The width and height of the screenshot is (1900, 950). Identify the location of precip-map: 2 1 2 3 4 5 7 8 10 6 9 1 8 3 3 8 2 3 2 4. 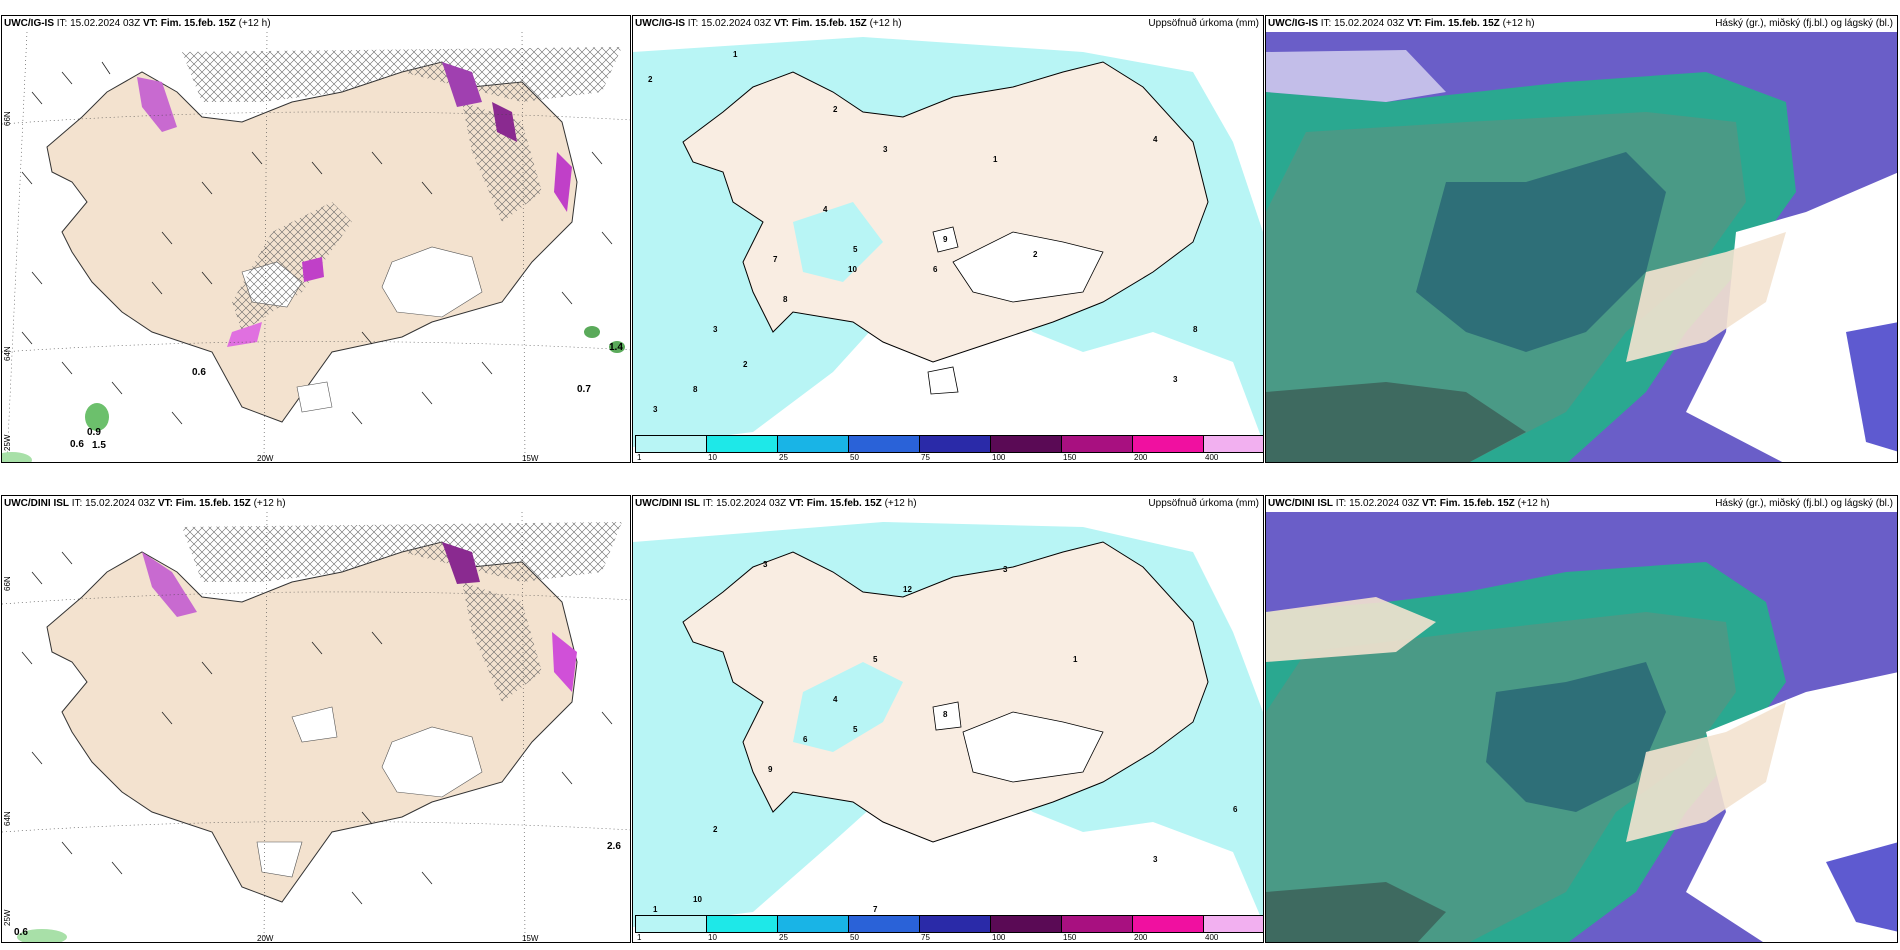
(948, 239).